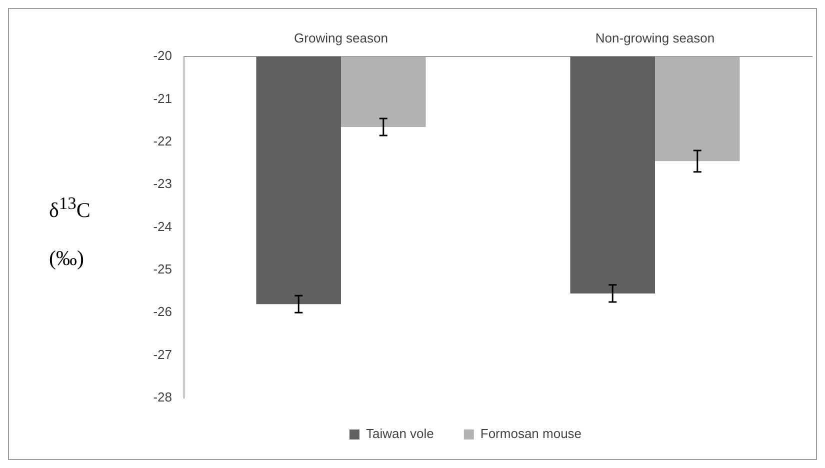 Image resolution: width=825 pixels, height=468 pixels. Describe the element at coordinates (162, 226) in the screenshot. I see `y-tick-label: -24` at that location.